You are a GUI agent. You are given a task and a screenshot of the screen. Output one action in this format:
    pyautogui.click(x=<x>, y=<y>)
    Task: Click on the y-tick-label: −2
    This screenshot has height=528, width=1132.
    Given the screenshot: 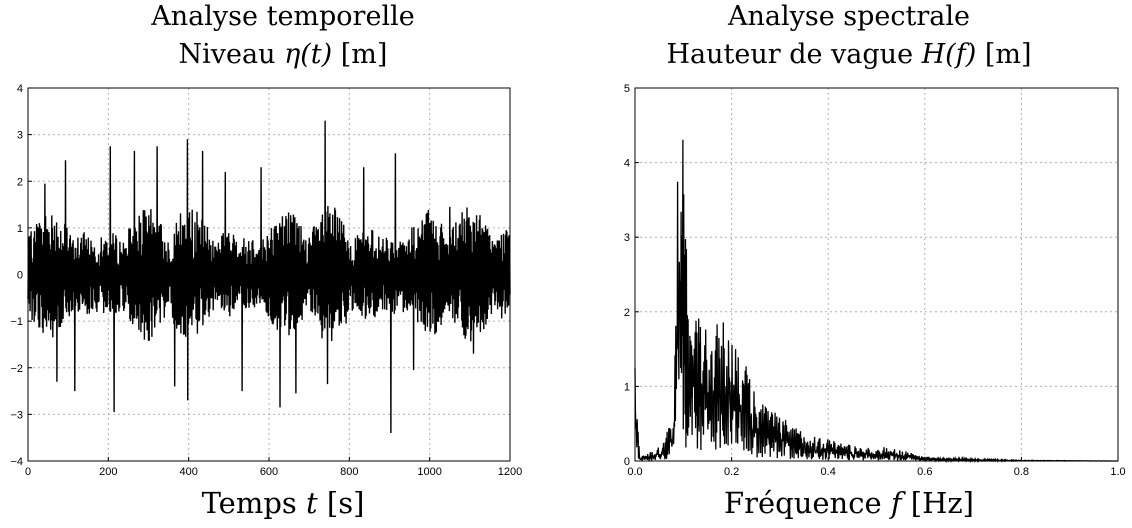 What is the action you would take?
    pyautogui.click(x=16, y=369)
    